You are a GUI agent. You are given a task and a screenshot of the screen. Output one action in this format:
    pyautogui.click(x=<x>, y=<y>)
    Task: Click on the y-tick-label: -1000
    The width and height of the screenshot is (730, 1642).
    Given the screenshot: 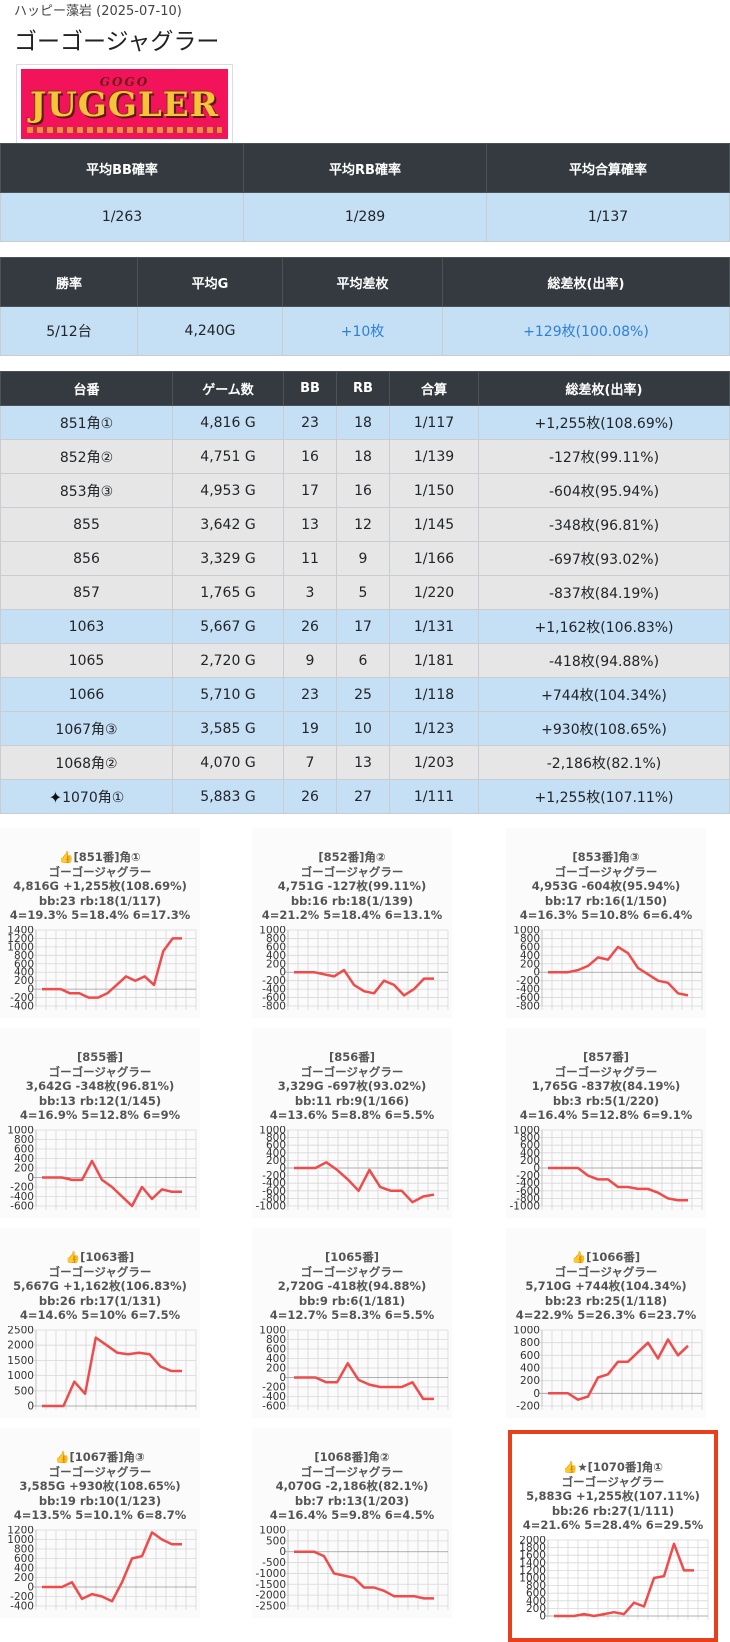 What is the action you would take?
    pyautogui.click(x=270, y=1207)
    